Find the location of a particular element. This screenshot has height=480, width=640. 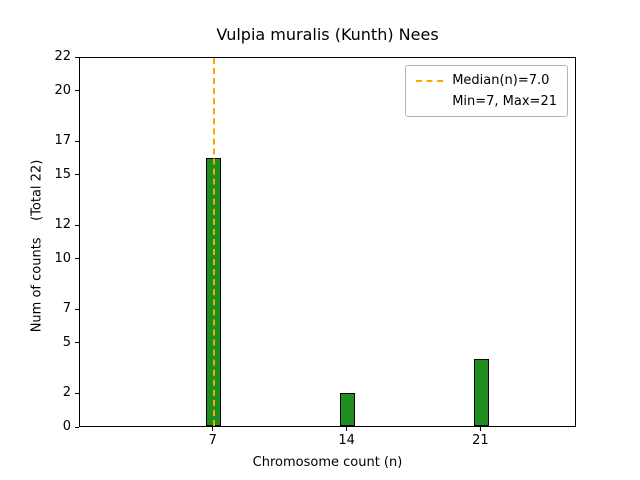

dashed-line-icon is located at coordinates (430, 80).